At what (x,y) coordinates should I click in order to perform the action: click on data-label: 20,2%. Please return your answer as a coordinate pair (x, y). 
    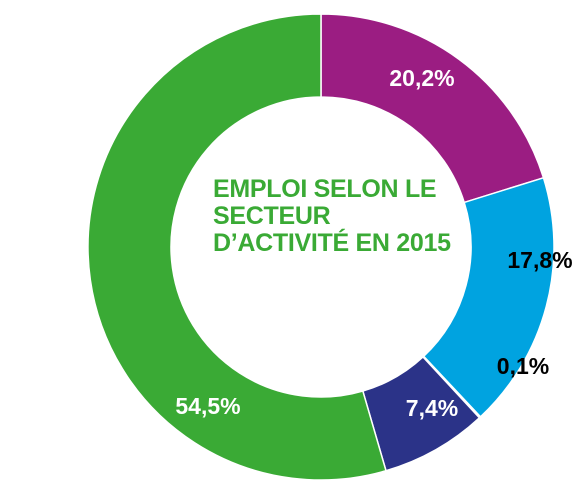
    Looking at the image, I should click on (421, 78).